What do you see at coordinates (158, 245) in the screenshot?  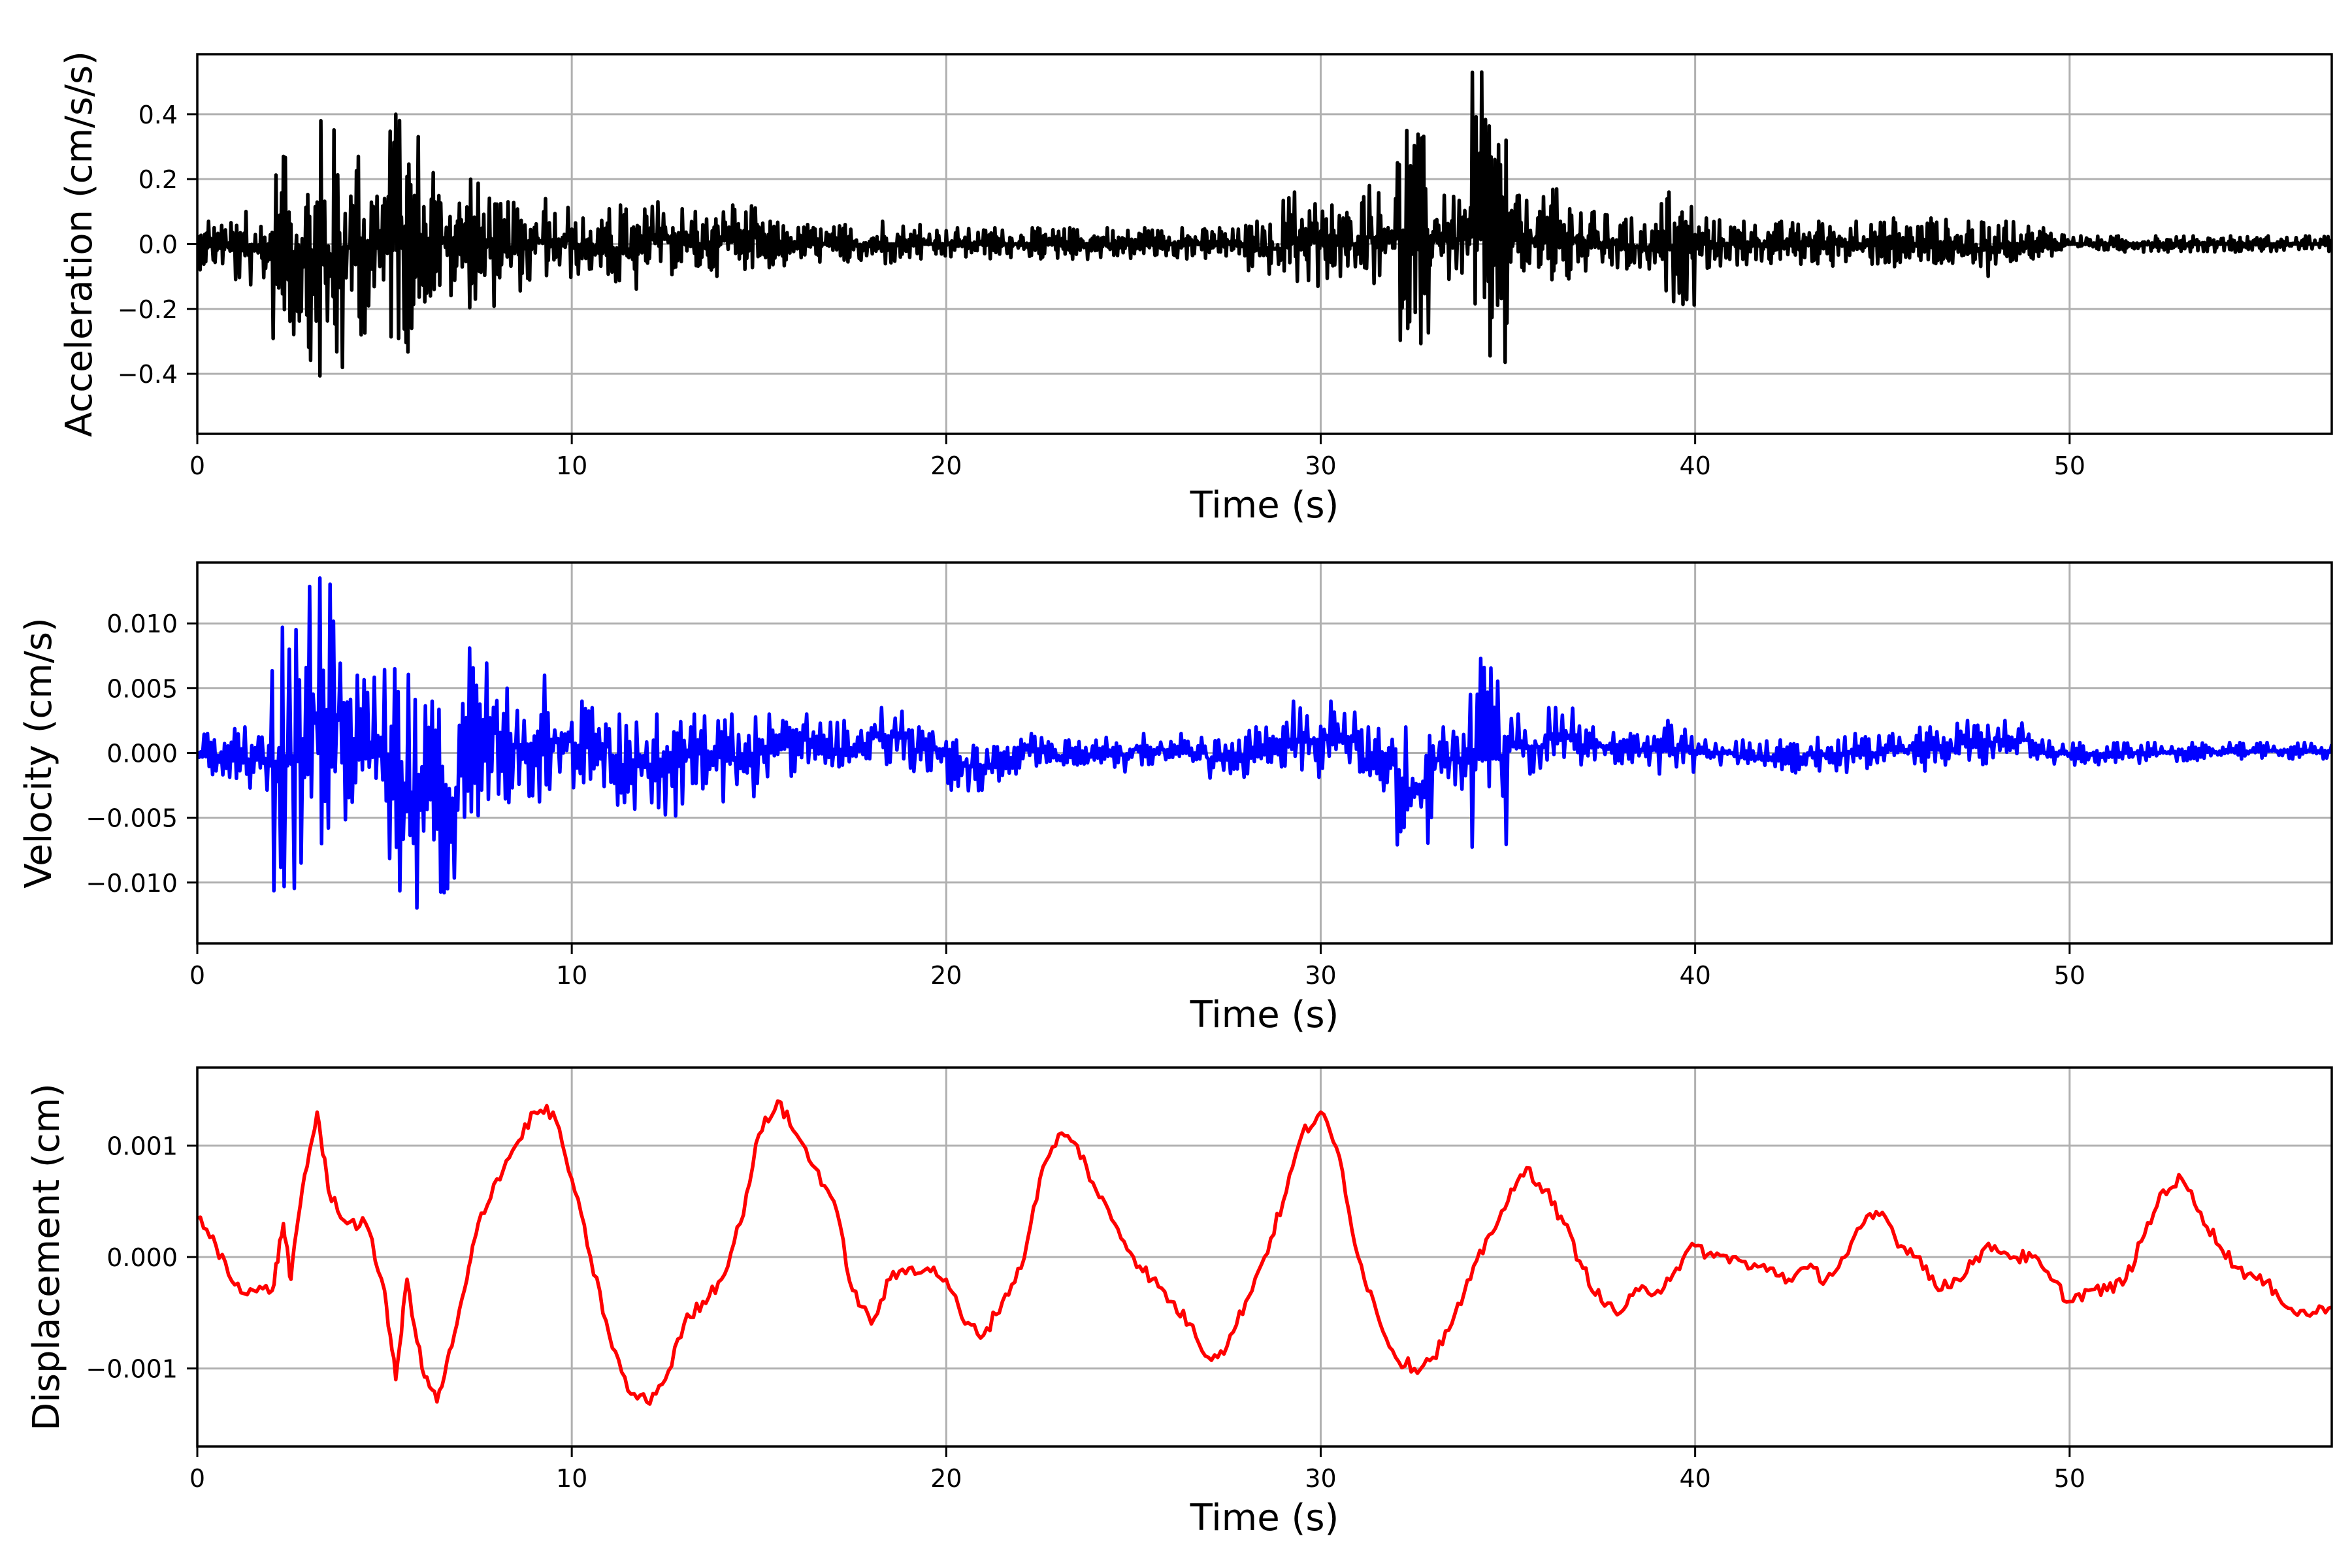 I see `y-tick-label: 0.0` at bounding box center [158, 245].